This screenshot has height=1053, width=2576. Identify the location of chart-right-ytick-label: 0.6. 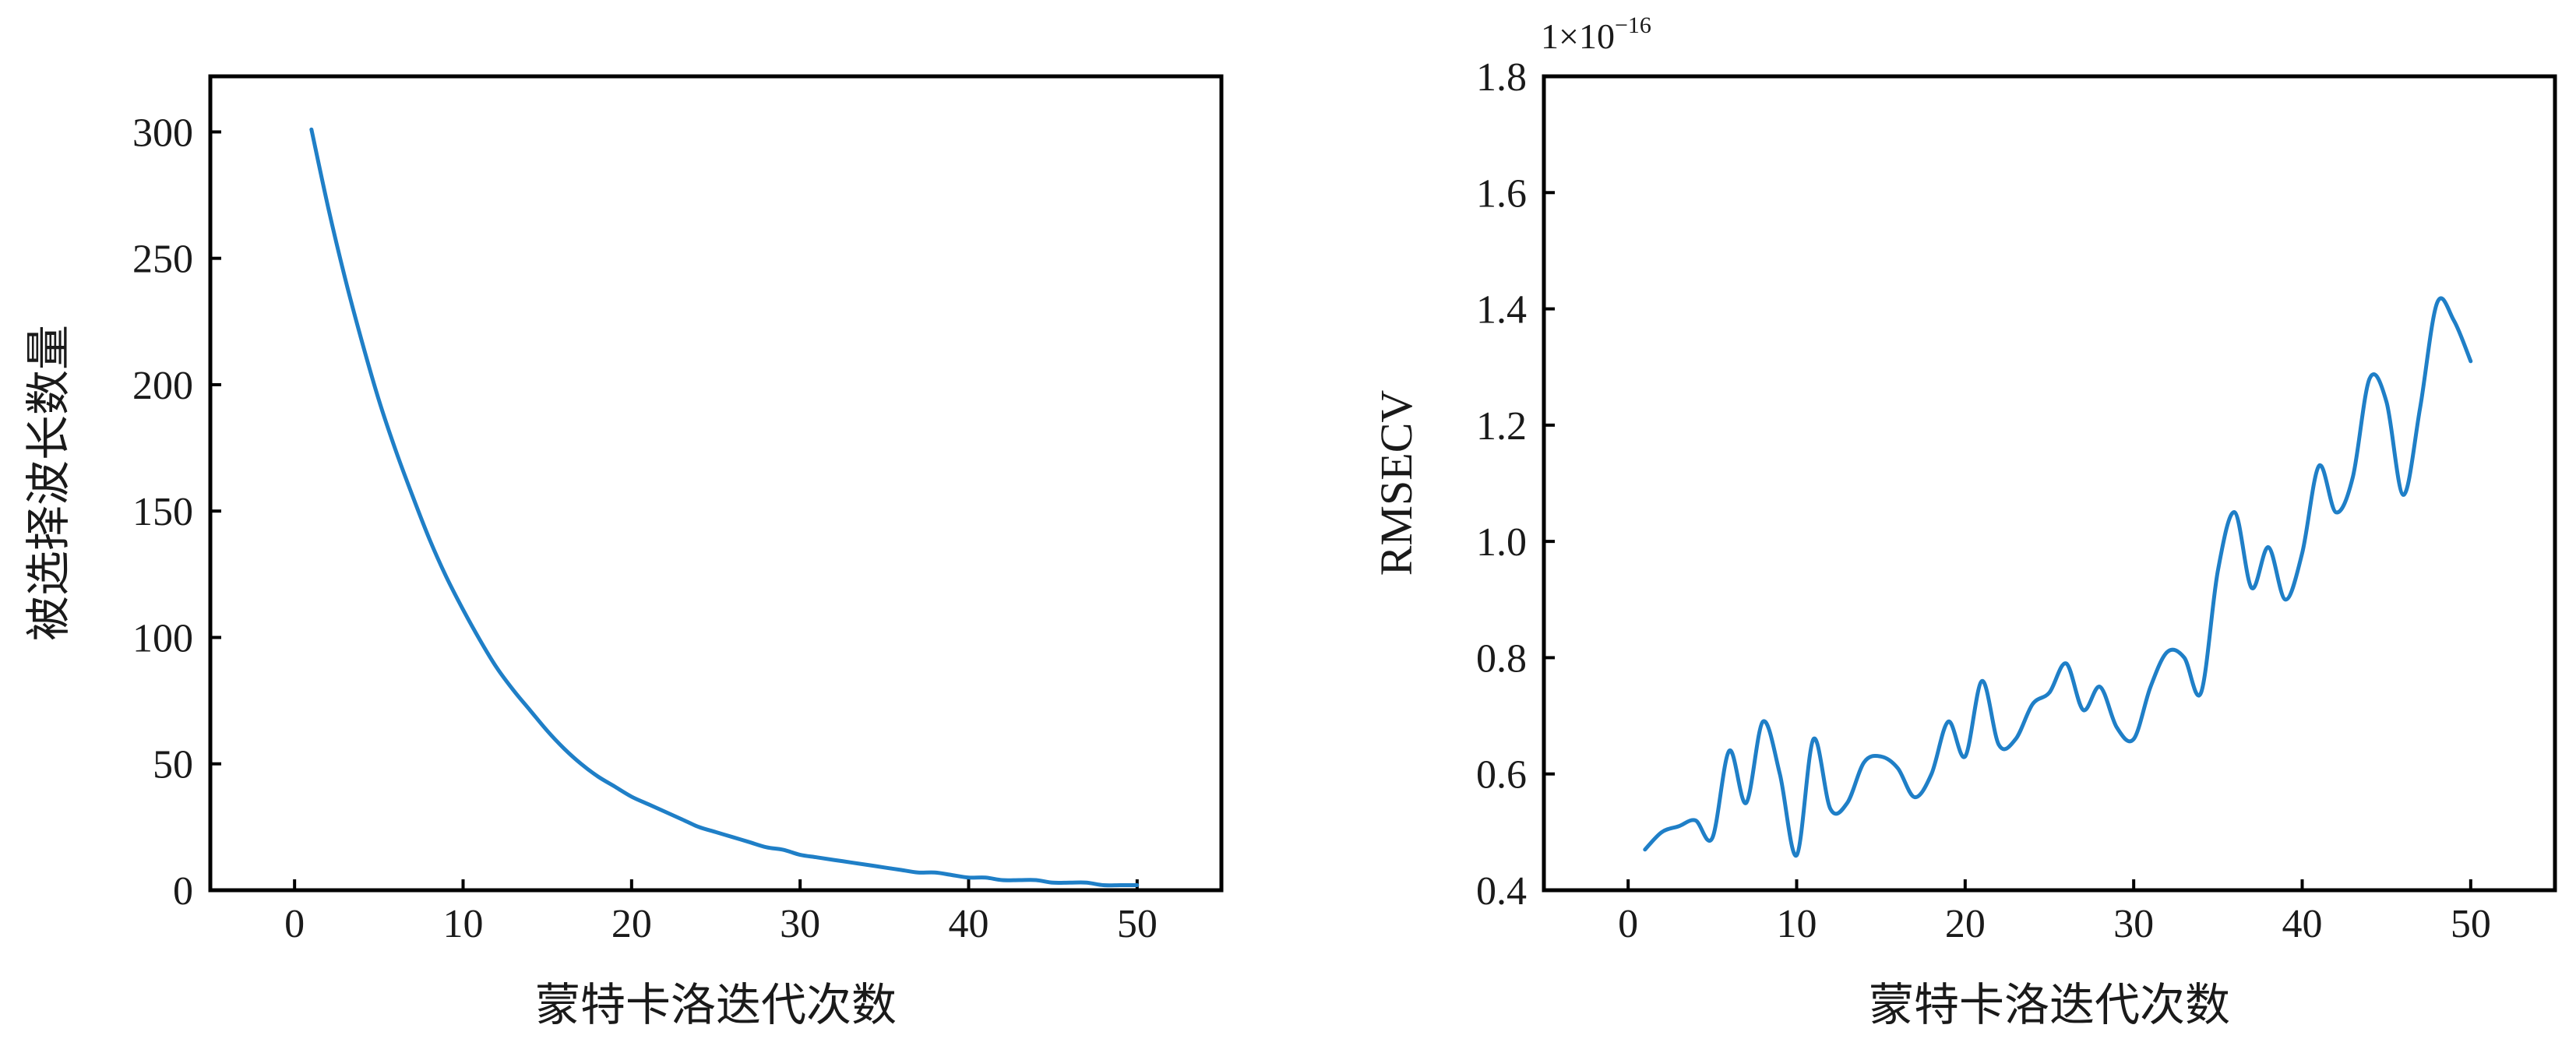
(1501, 775).